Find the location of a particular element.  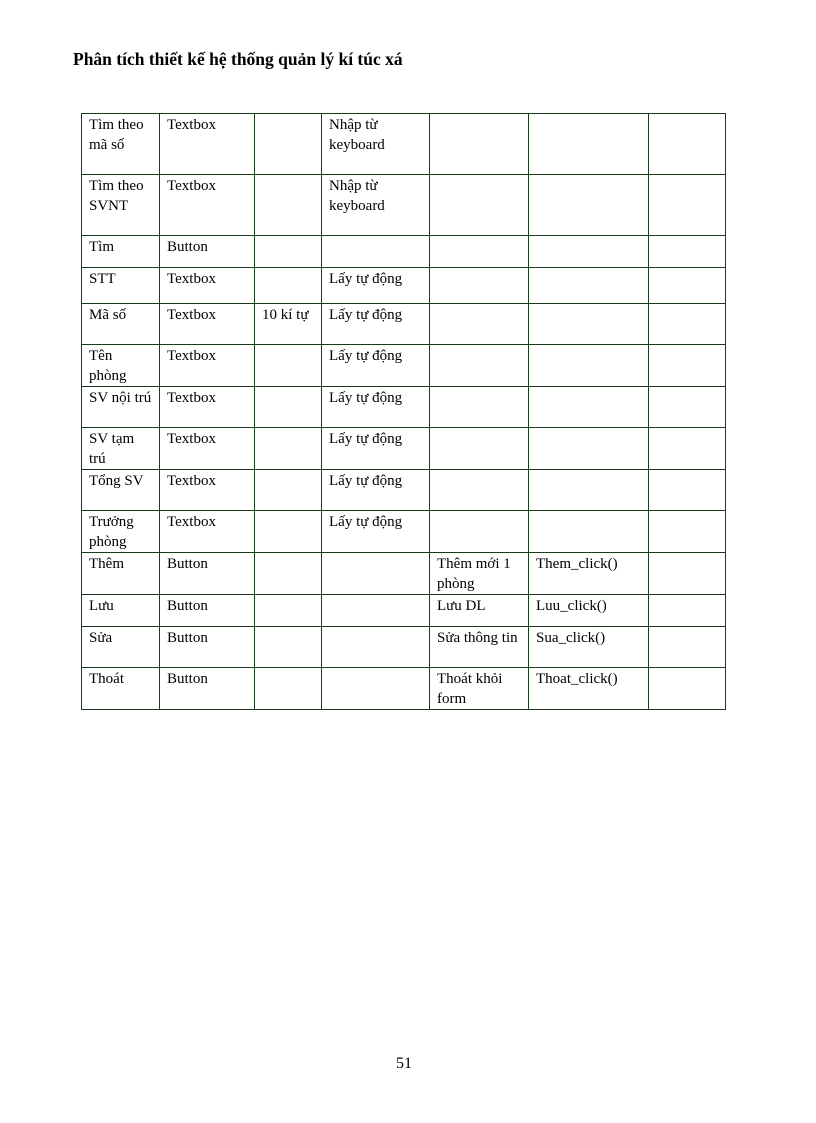

table-cell: SV nội trú is located at coordinates (120, 407).